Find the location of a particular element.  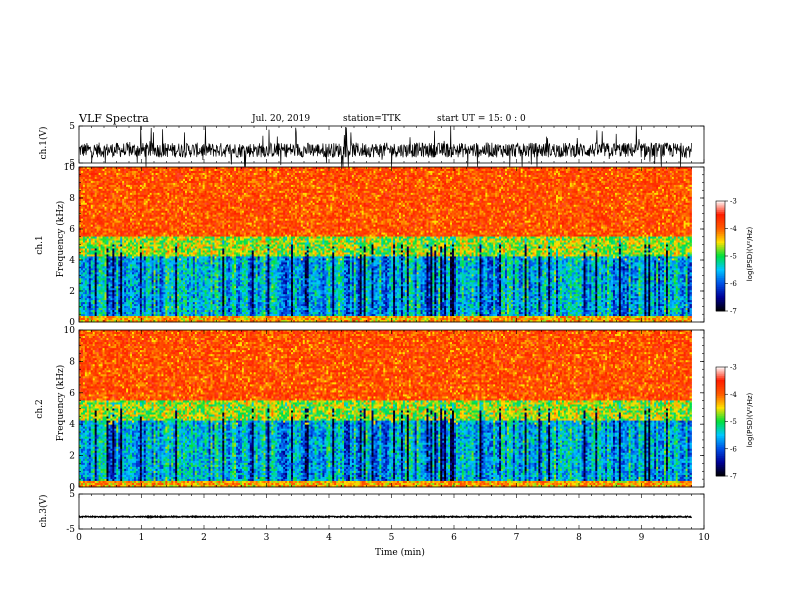

colorbar-1-tick-2: -5 is located at coordinates (733, 257).